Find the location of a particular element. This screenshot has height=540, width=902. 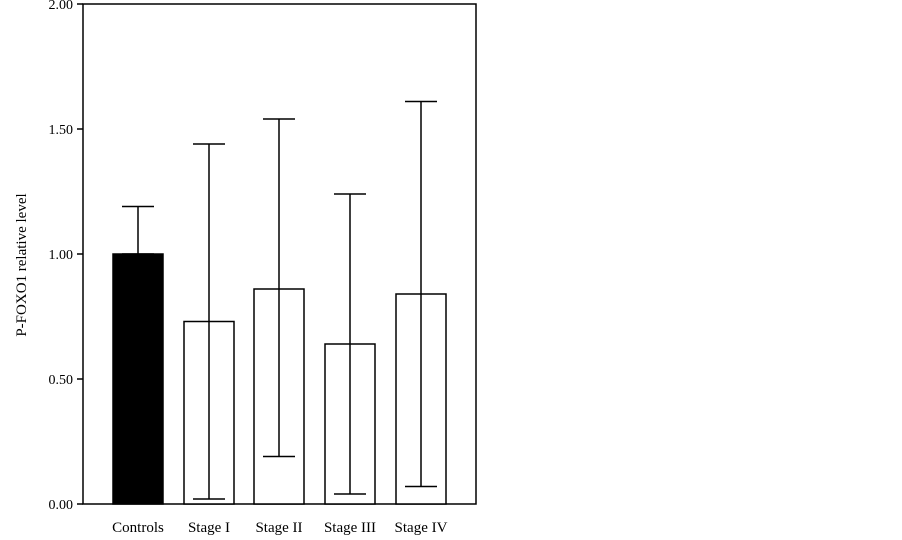

x-category-label: Stage I is located at coordinates (209, 528).